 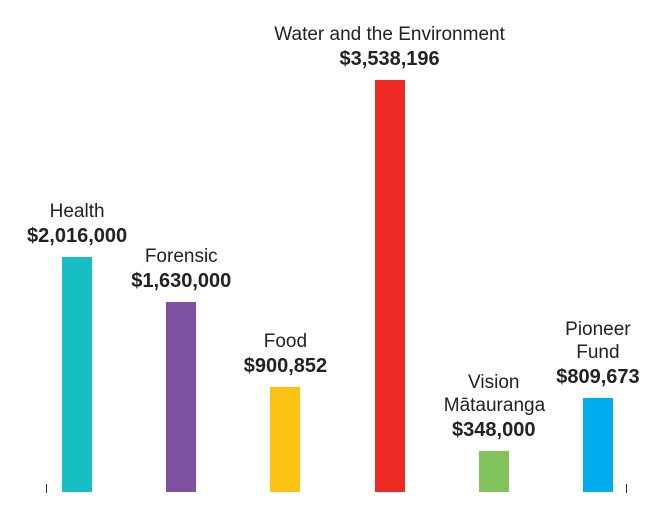 I want to click on bar-label: Forensic $1,630,000, so click(x=181, y=269).